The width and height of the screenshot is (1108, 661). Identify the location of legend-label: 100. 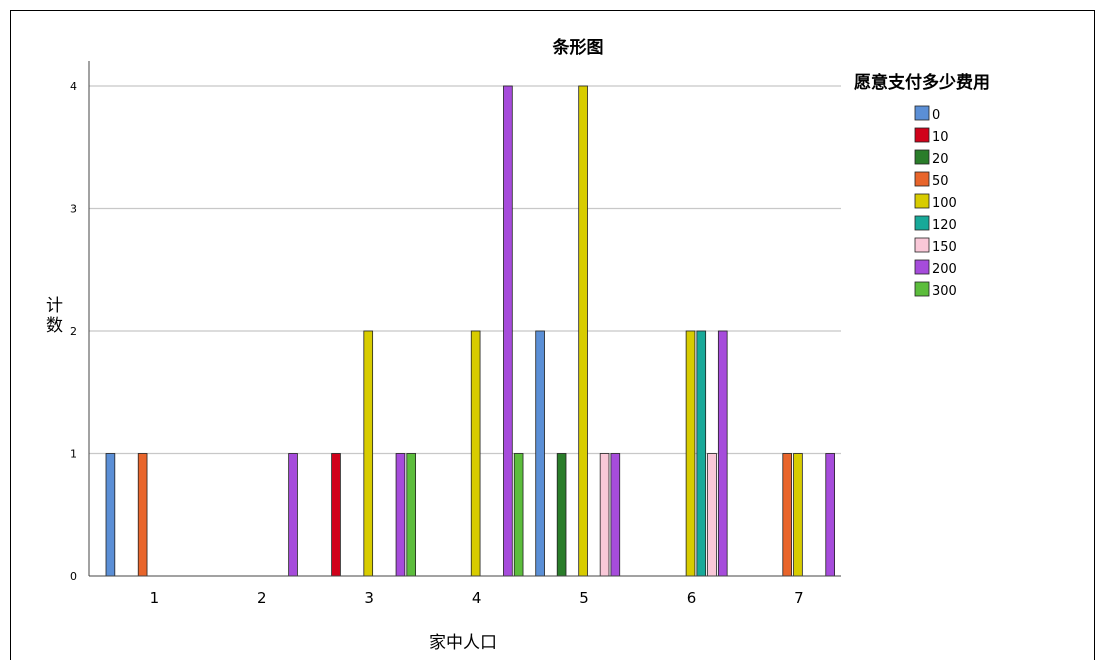
(944, 203).